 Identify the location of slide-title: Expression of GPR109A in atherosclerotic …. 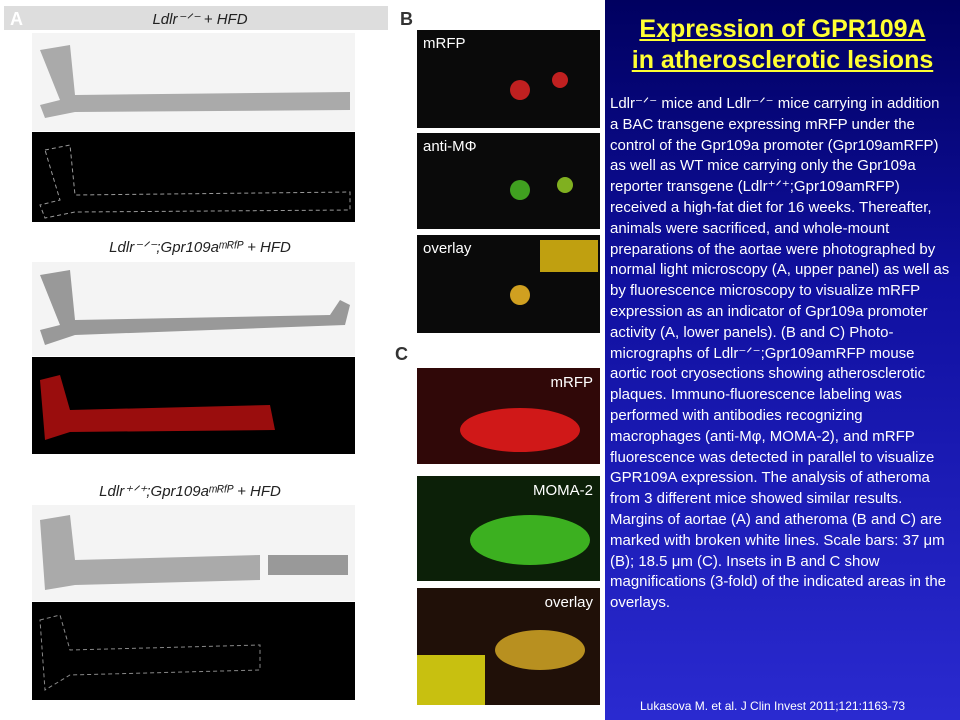
(782, 45).